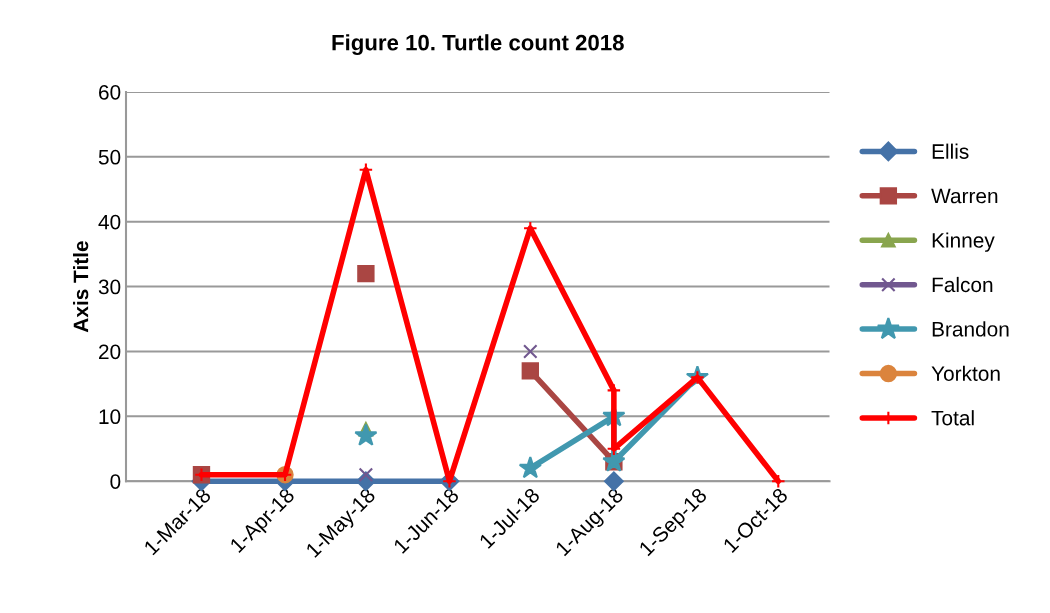 This screenshot has width=1050, height=613. I want to click on y-tick-label: 50, so click(109, 157).